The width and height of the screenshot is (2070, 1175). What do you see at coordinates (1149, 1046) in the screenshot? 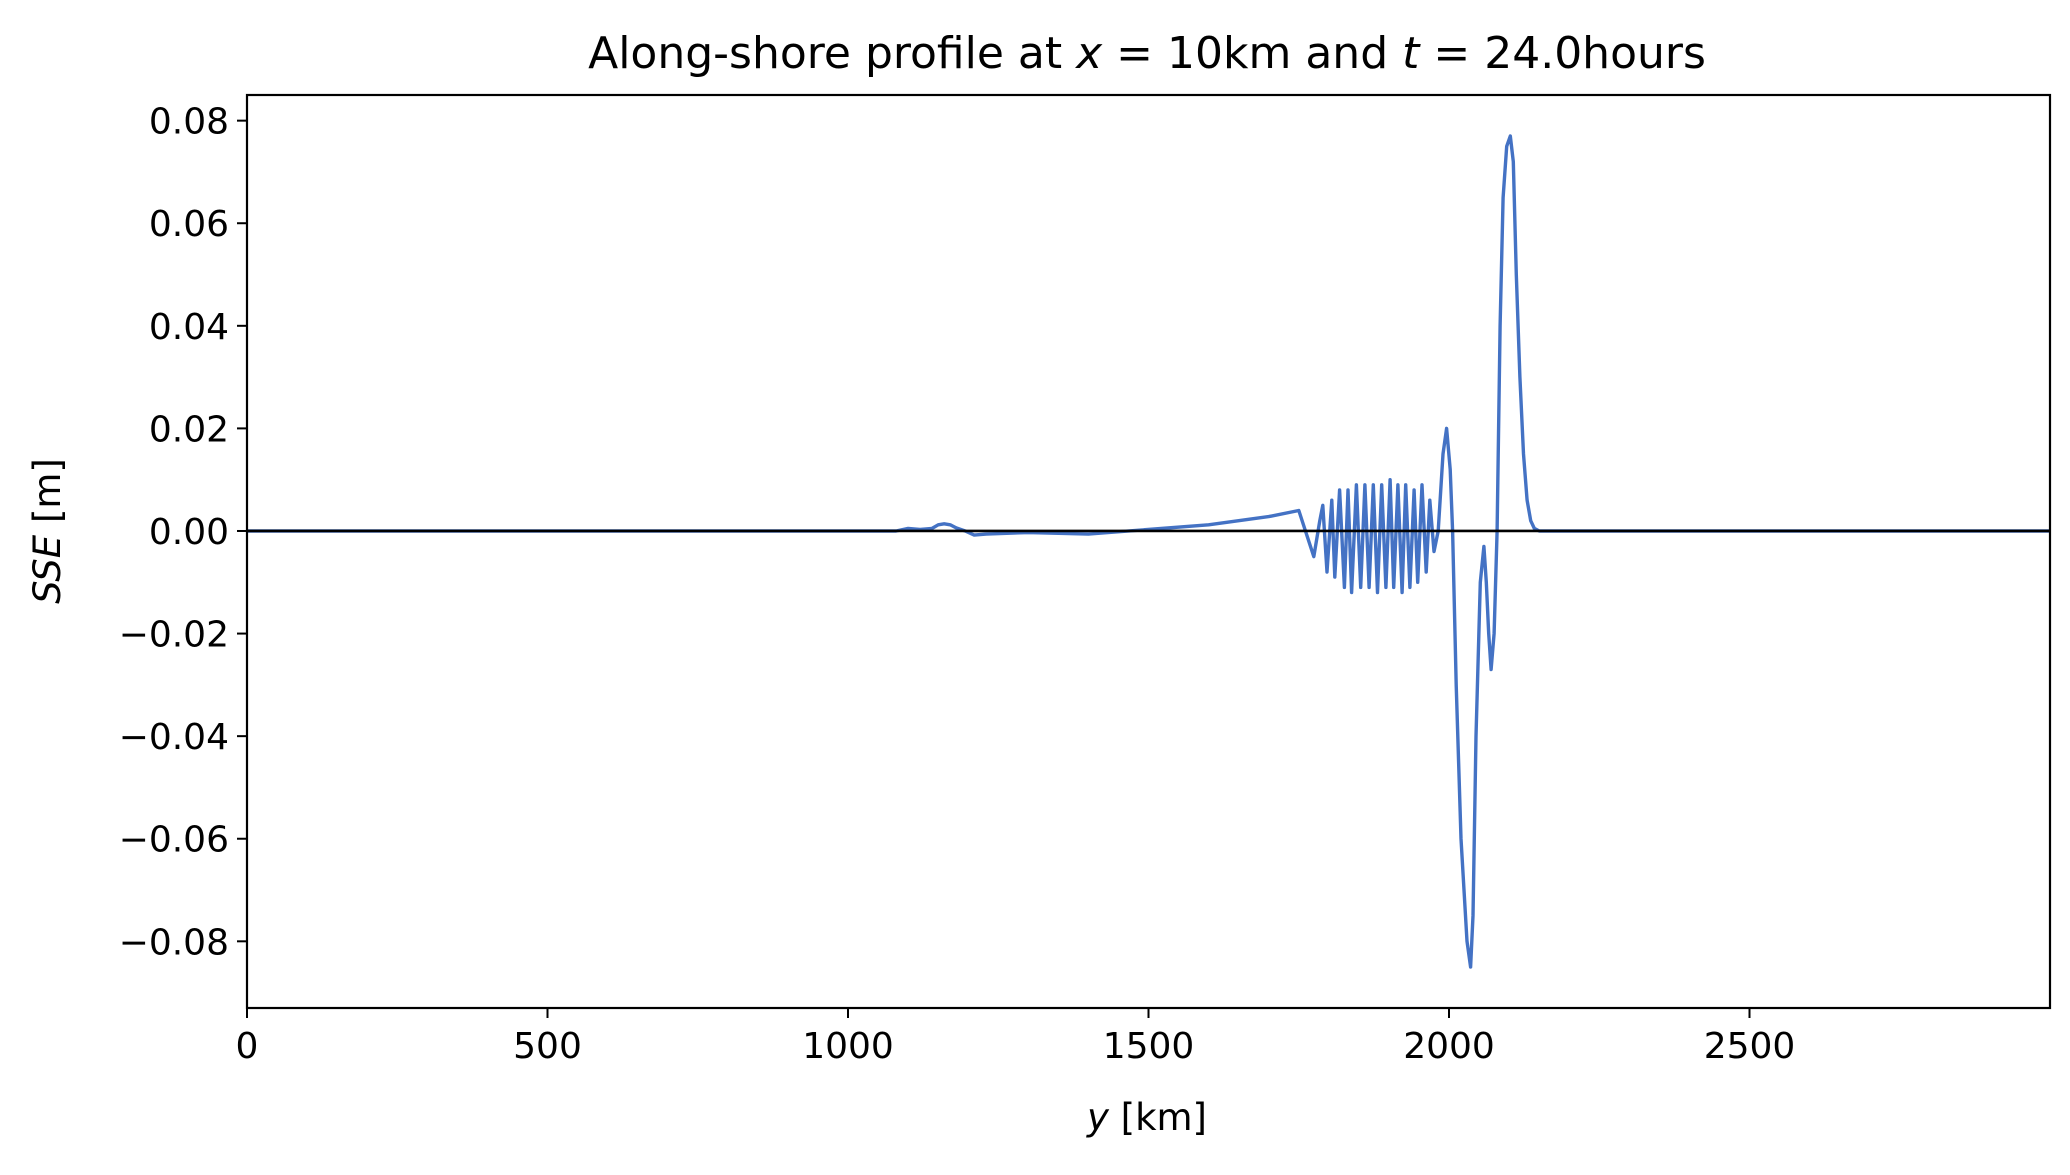
I see `x-tick-label: 1500` at bounding box center [1149, 1046].